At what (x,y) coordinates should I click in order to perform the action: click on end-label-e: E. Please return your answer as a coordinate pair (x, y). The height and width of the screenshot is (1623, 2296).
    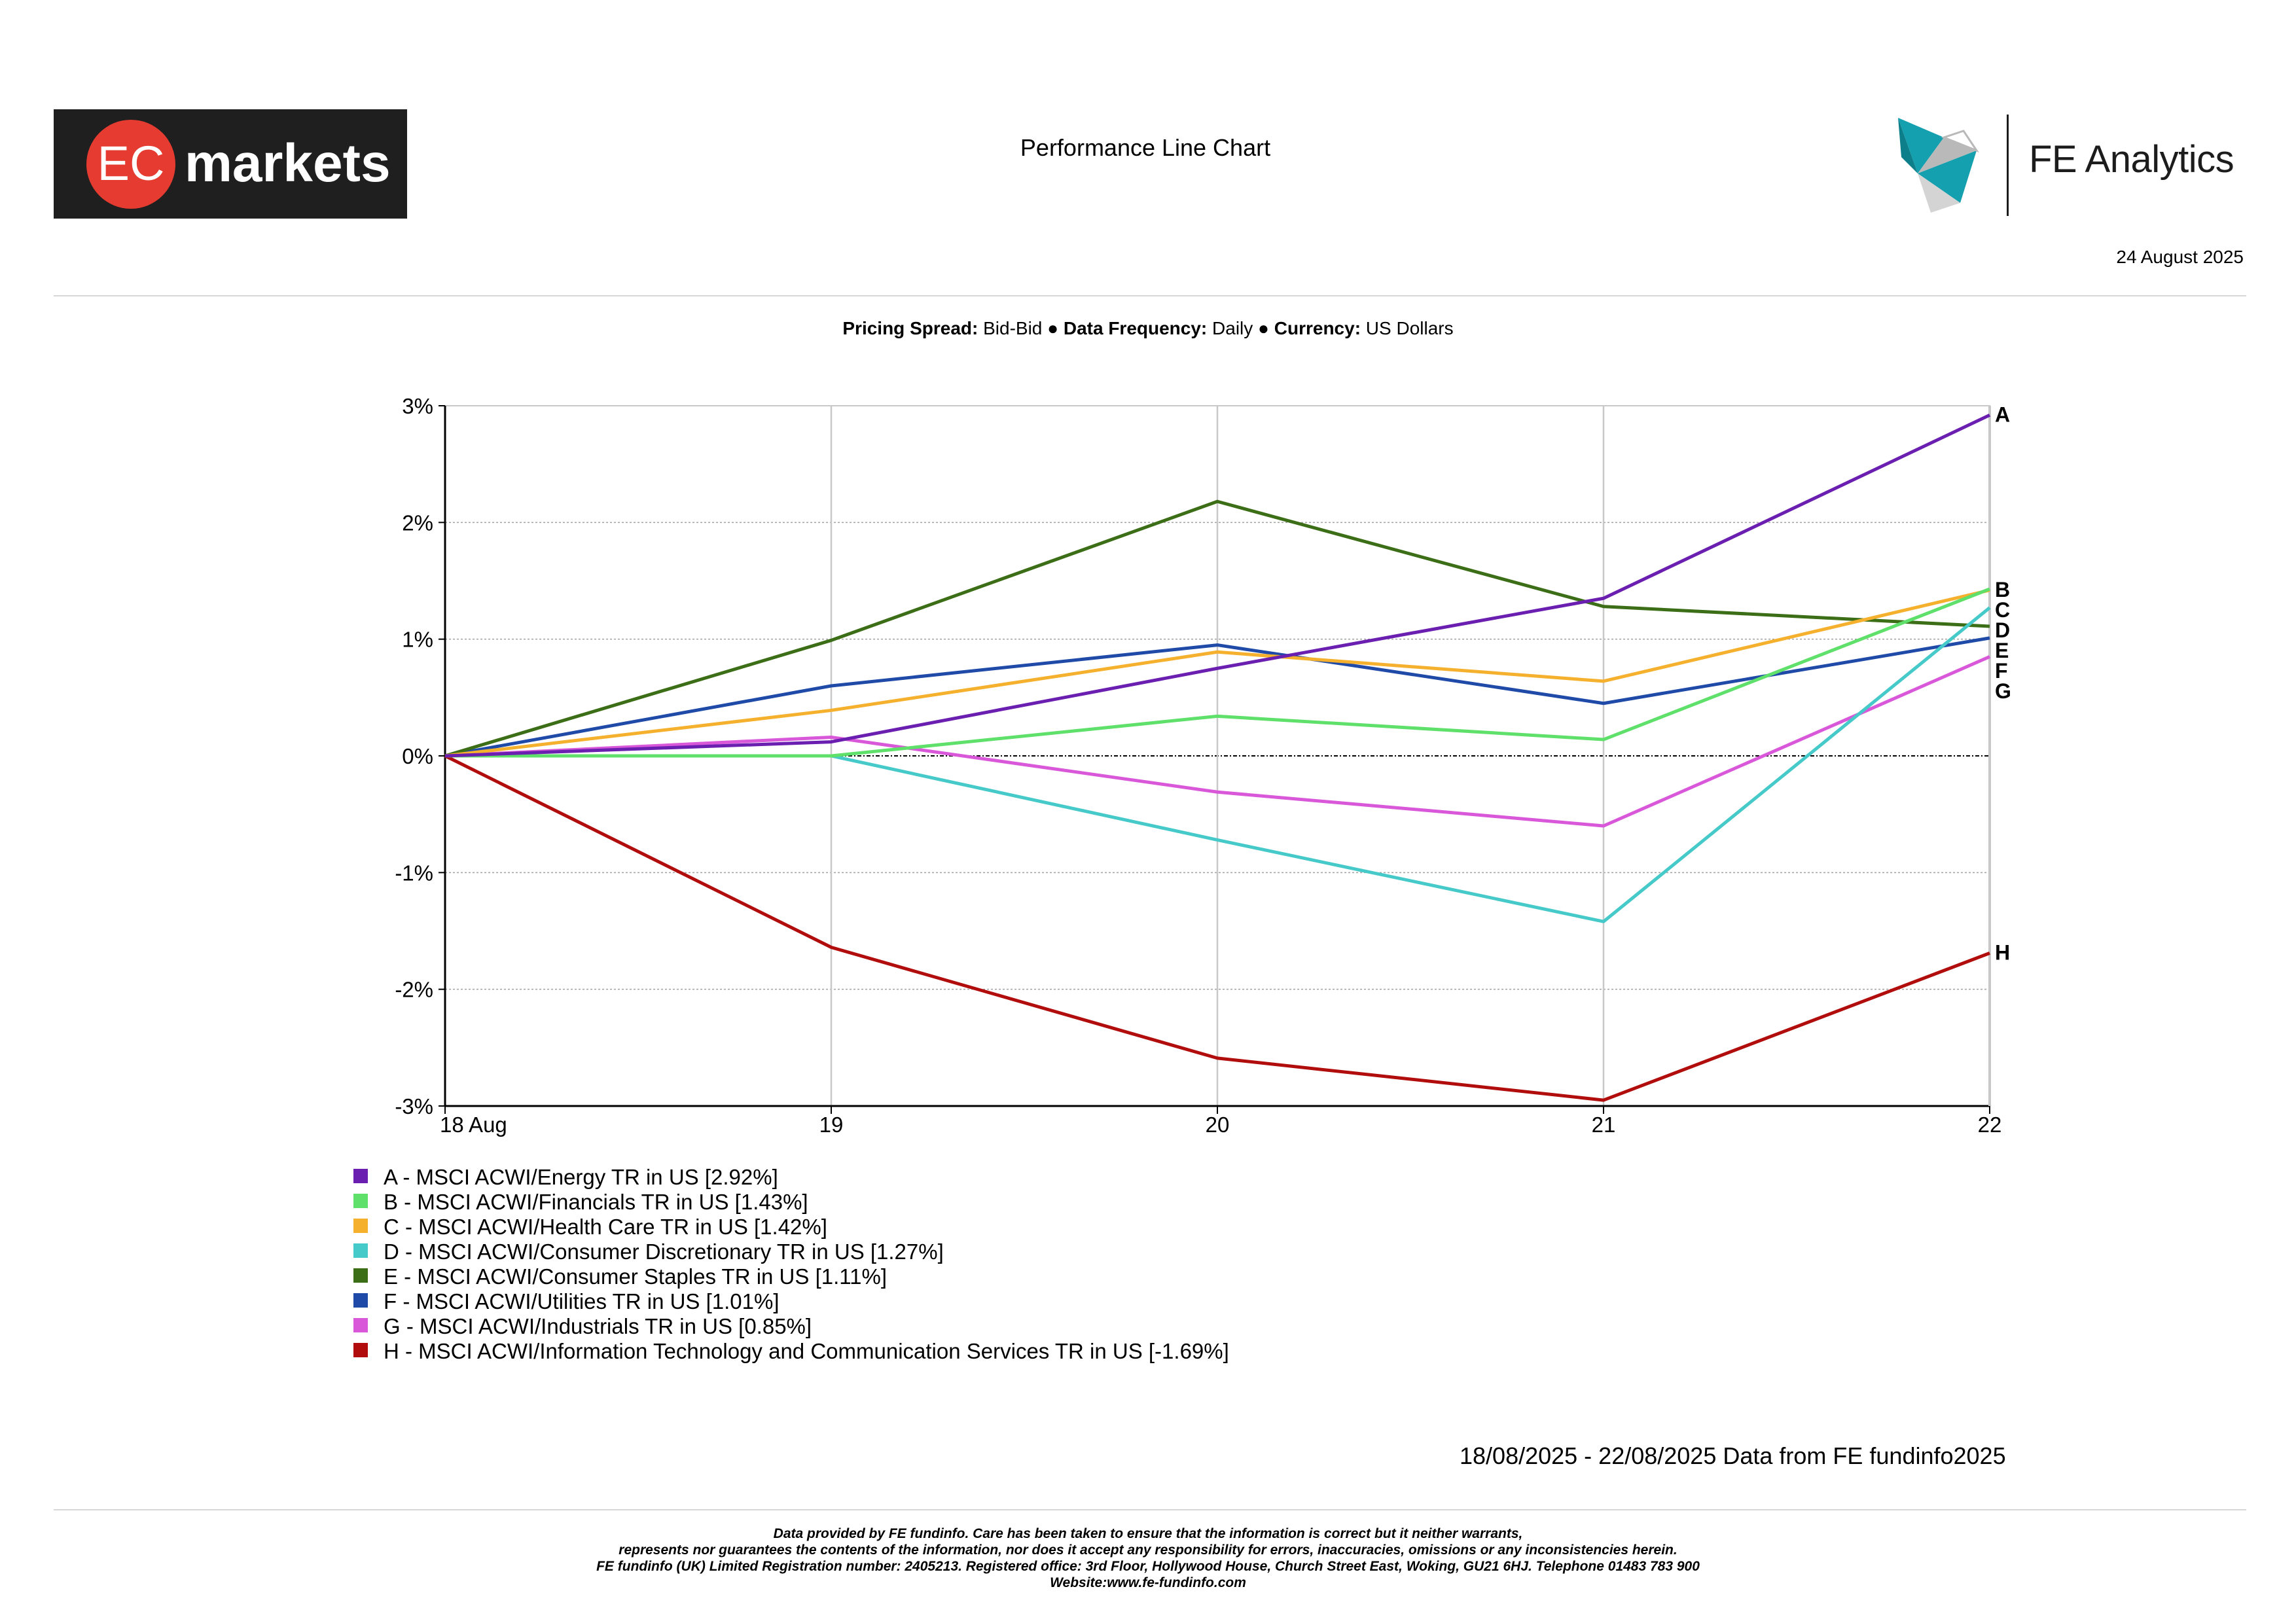
    Looking at the image, I should click on (2002, 650).